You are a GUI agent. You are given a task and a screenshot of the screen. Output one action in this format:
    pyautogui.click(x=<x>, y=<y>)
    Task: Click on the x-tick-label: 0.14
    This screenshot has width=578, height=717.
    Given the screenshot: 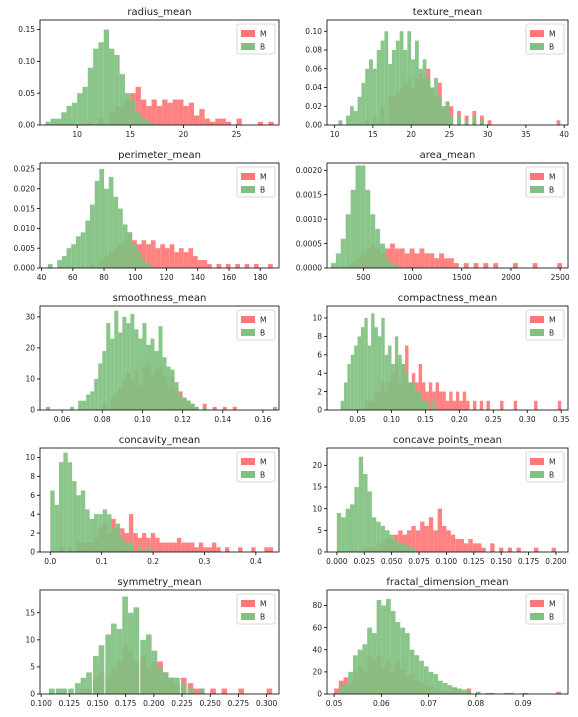 What is the action you would take?
    pyautogui.click(x=222, y=419)
    